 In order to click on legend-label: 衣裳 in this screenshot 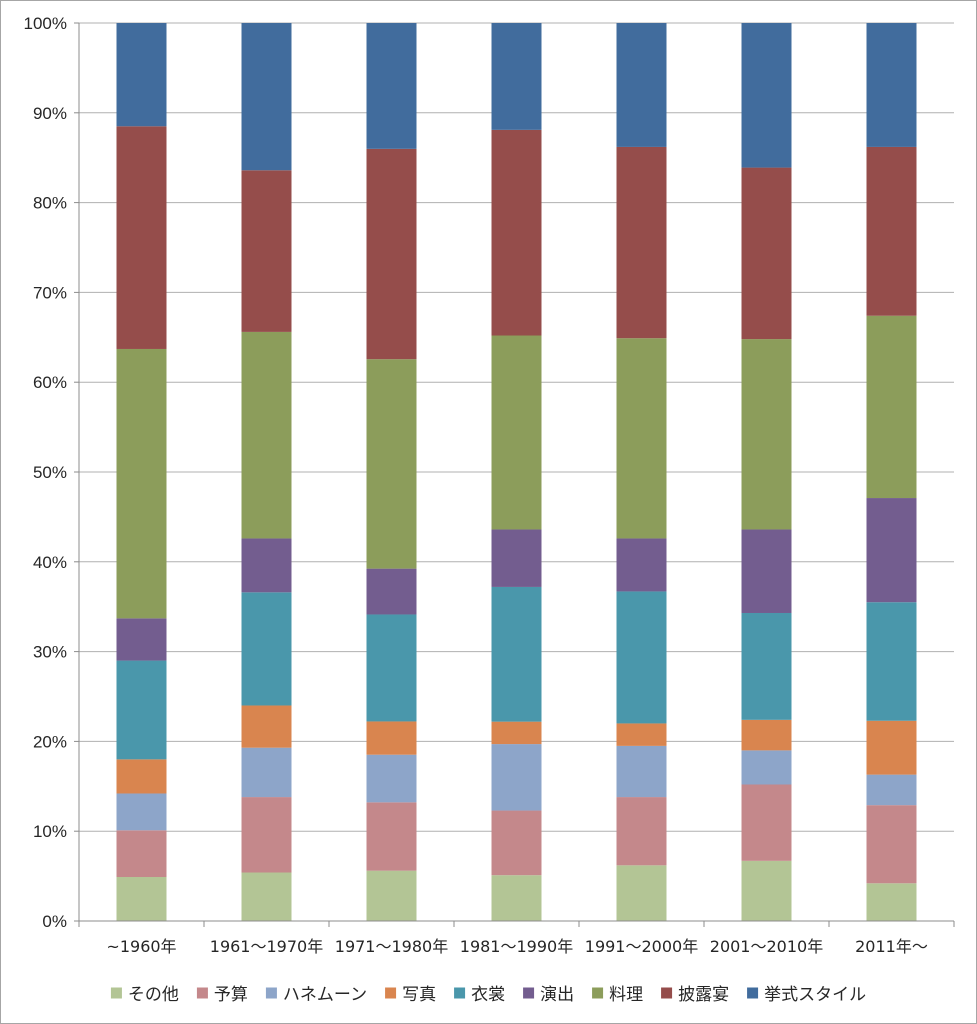, I will do `click(488, 995)`.